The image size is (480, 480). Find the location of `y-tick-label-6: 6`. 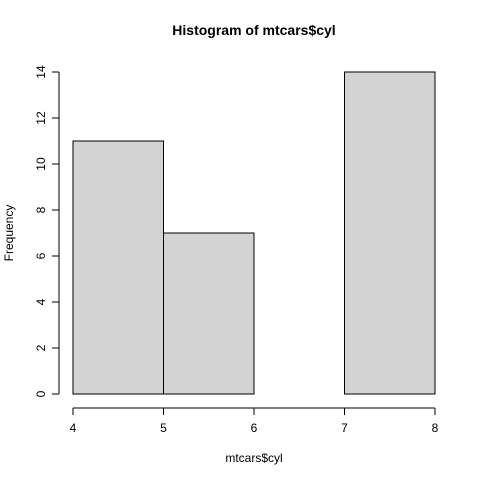

y-tick-label-6: 6 is located at coordinates (41, 255).